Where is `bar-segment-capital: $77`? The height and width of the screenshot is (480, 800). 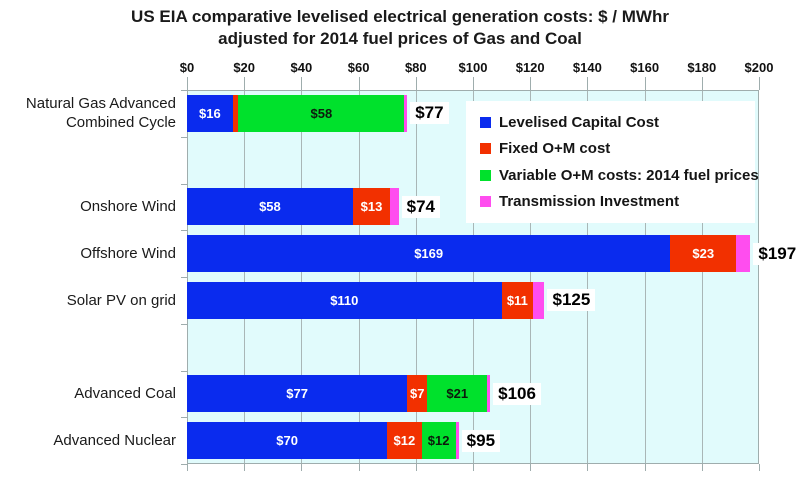
bar-segment-capital: $77 is located at coordinates (297, 394).